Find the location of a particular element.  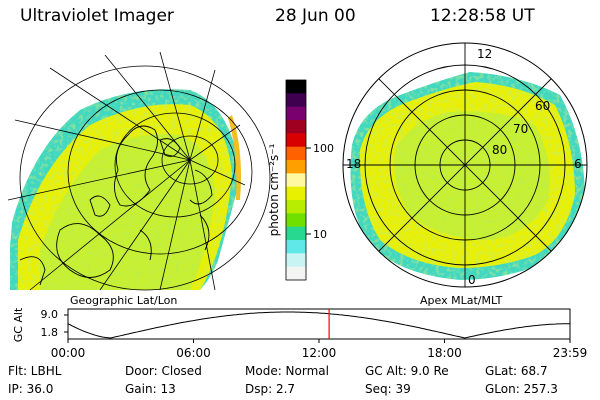

altitude-ylabel: GC Alt is located at coordinates (18, 324).